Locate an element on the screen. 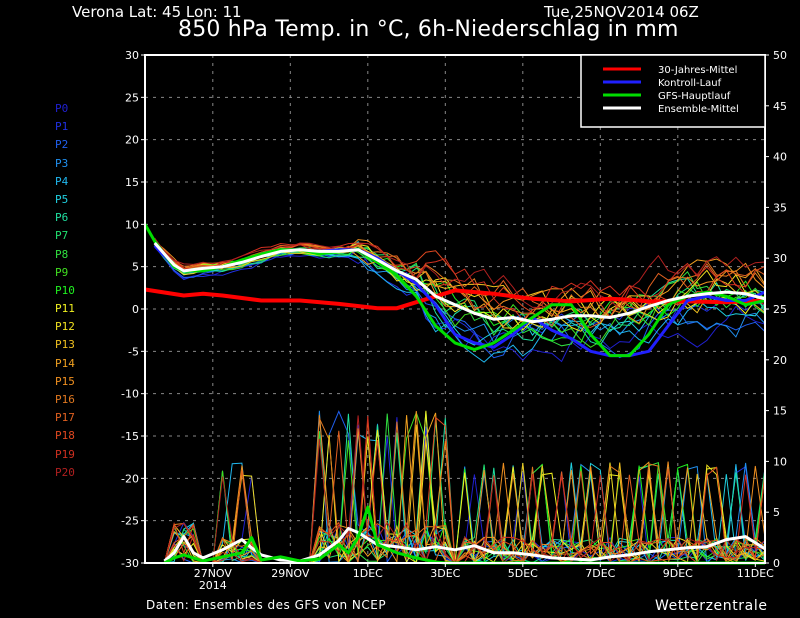 This screenshot has width=800, height=618. legend-box is located at coordinates (673, 91).